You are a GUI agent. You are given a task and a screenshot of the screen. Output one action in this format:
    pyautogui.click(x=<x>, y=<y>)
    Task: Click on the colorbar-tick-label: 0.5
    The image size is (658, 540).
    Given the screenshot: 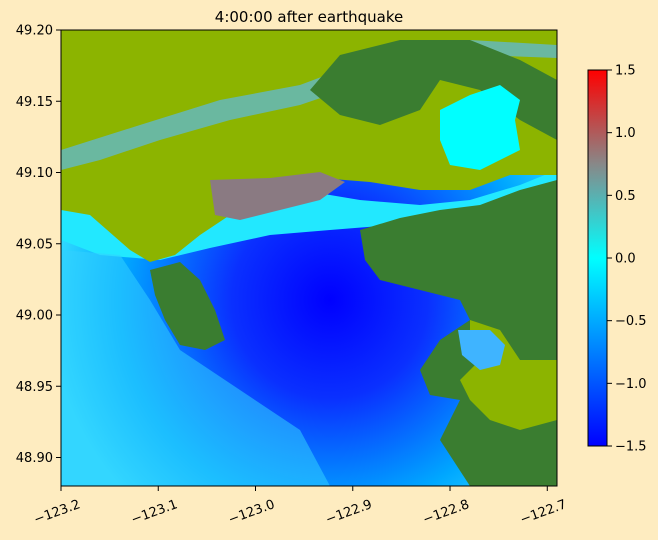 What is the action you would take?
    pyautogui.click(x=625, y=196)
    